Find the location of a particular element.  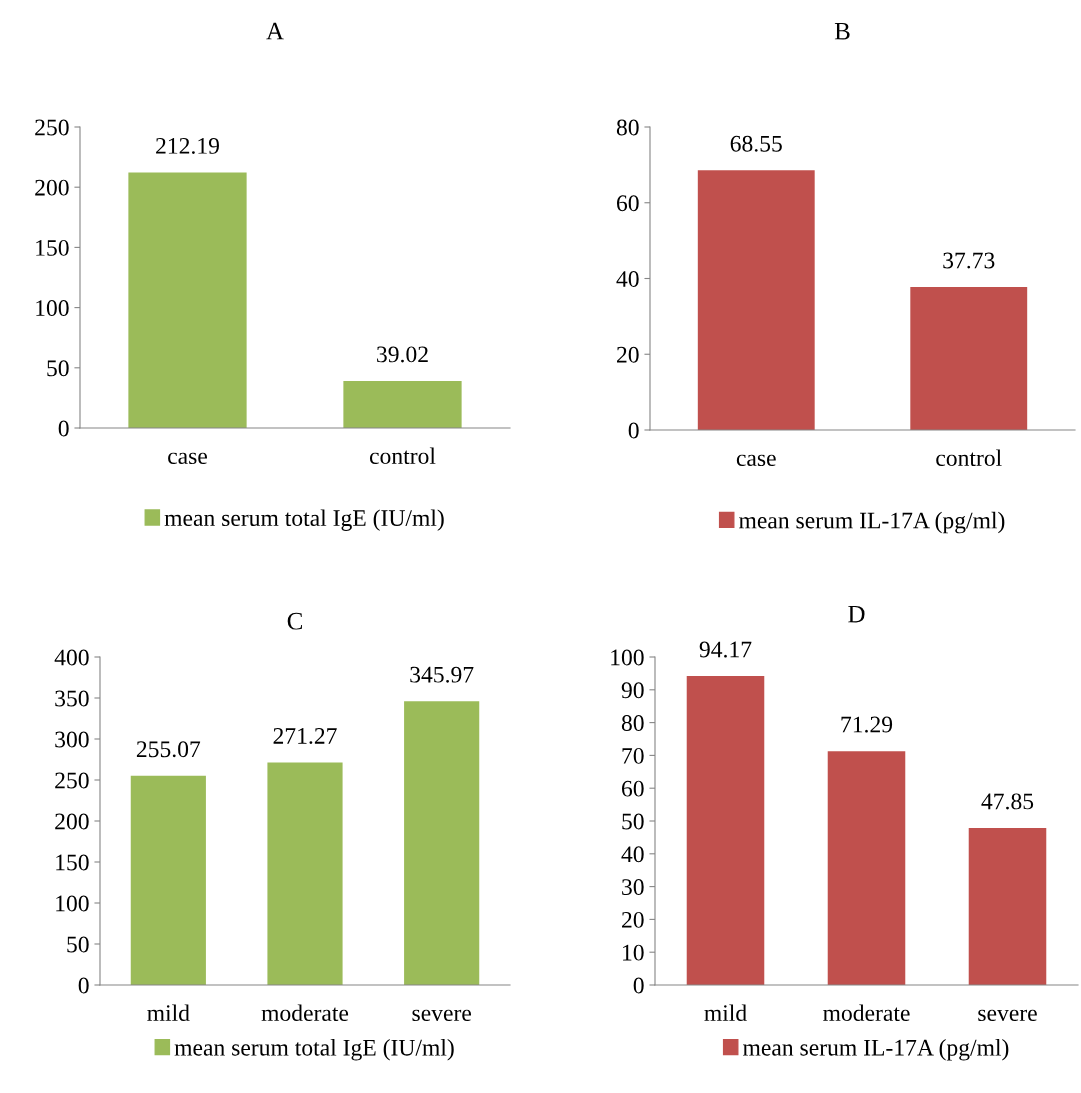

y-tick-label: 400 is located at coordinates (71, 657).